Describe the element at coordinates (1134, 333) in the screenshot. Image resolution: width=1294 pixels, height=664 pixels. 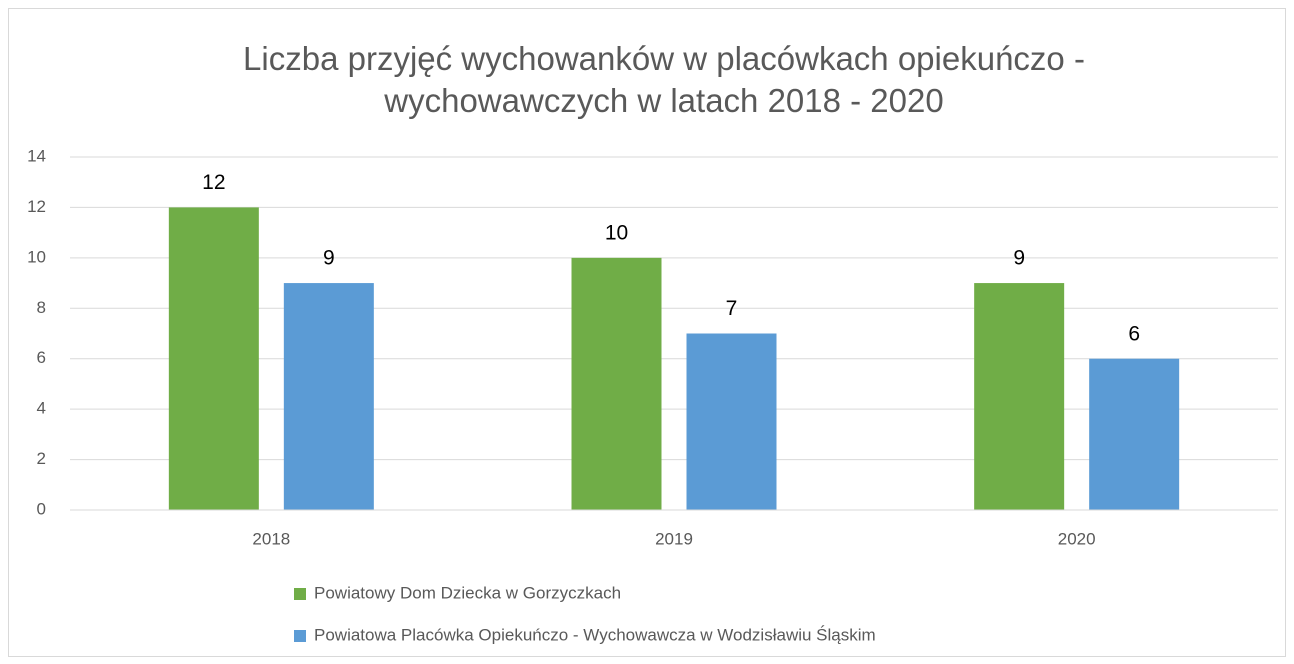
I see `data-label: 6` at that location.